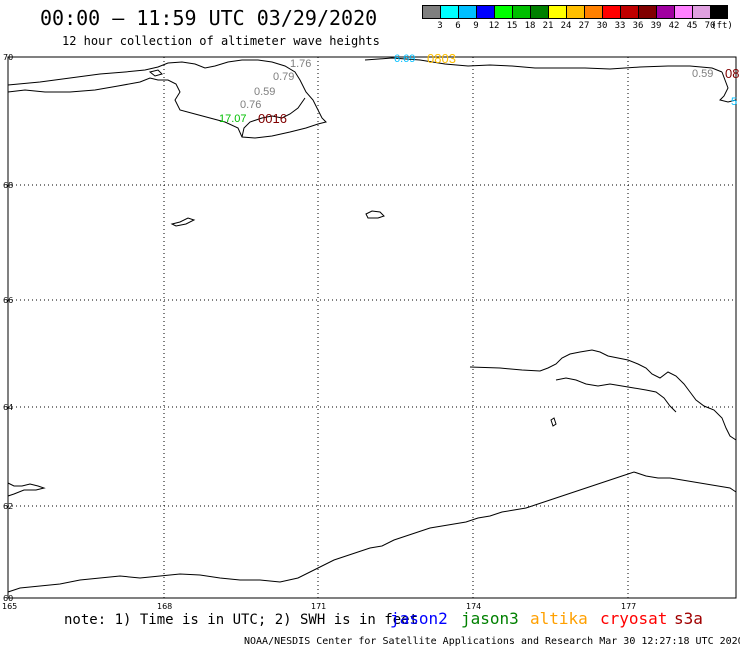 The width and height of the screenshot is (740, 650). What do you see at coordinates (167, 99) in the screenshot?
I see `coastline-chukotka-north` at bounding box center [167, 99].